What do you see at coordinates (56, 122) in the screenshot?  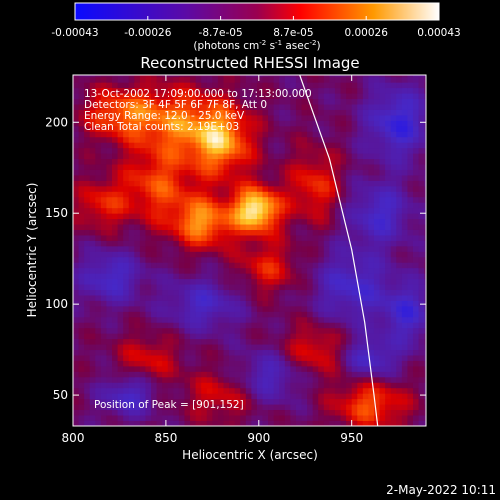 I see `y-tick-label: 200` at bounding box center [56, 122].